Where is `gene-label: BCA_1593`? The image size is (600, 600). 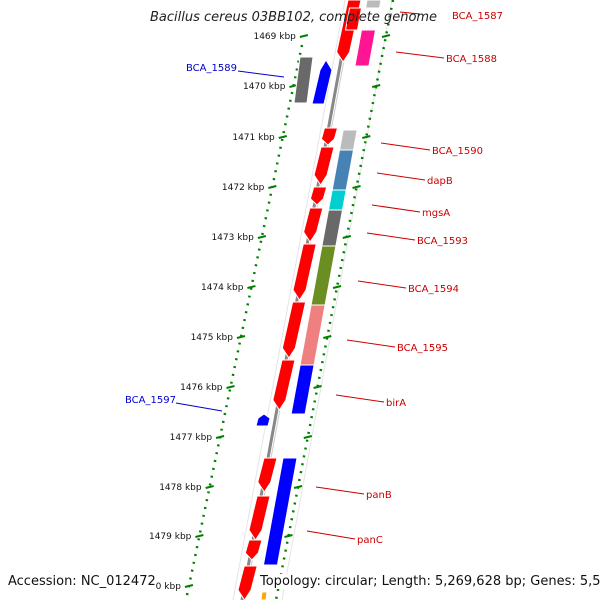
gene-label: BCA_1593 is located at coordinates (442, 241).